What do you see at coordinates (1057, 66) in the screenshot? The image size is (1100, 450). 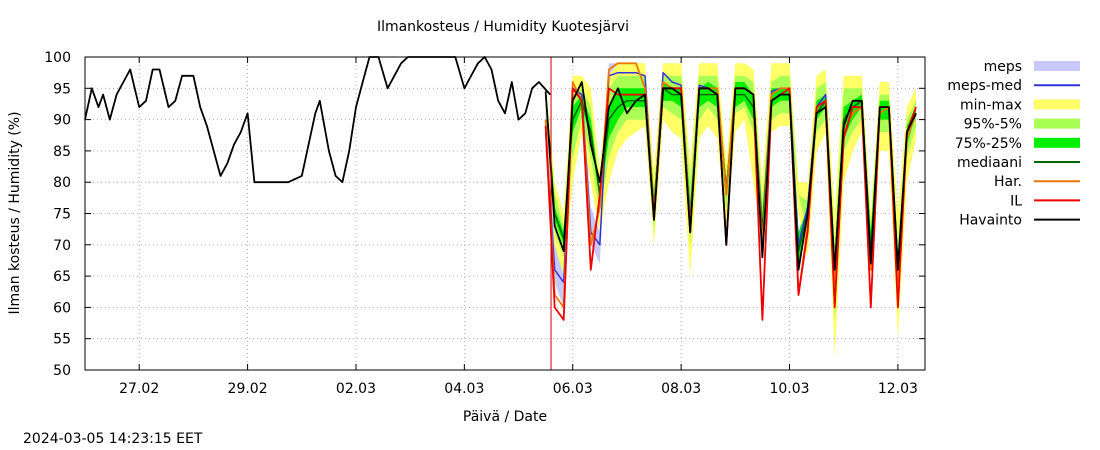 I see `legend-swatch-meps` at bounding box center [1057, 66].